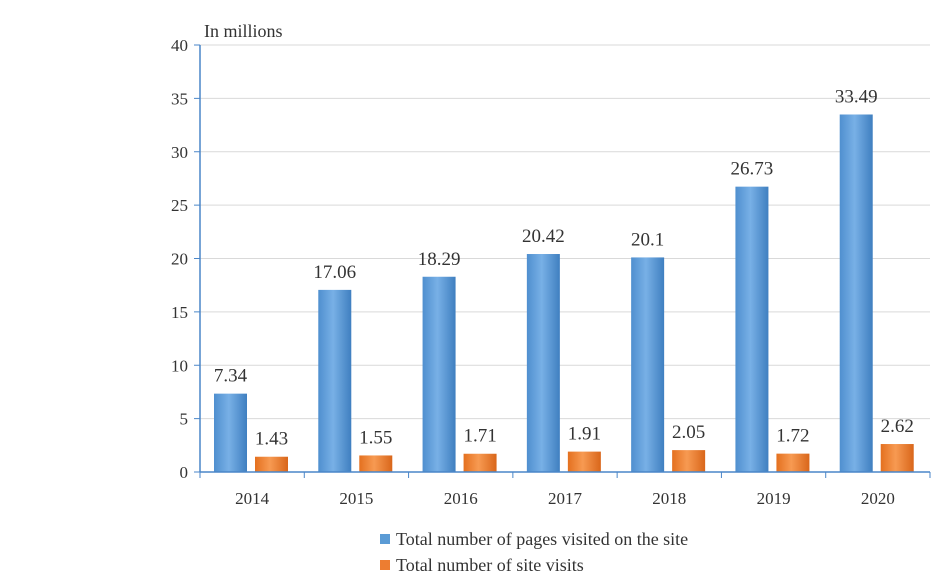 This screenshot has width=939, height=578. Describe the element at coordinates (184, 419) in the screenshot. I see `y-tick-label: 5` at that location.